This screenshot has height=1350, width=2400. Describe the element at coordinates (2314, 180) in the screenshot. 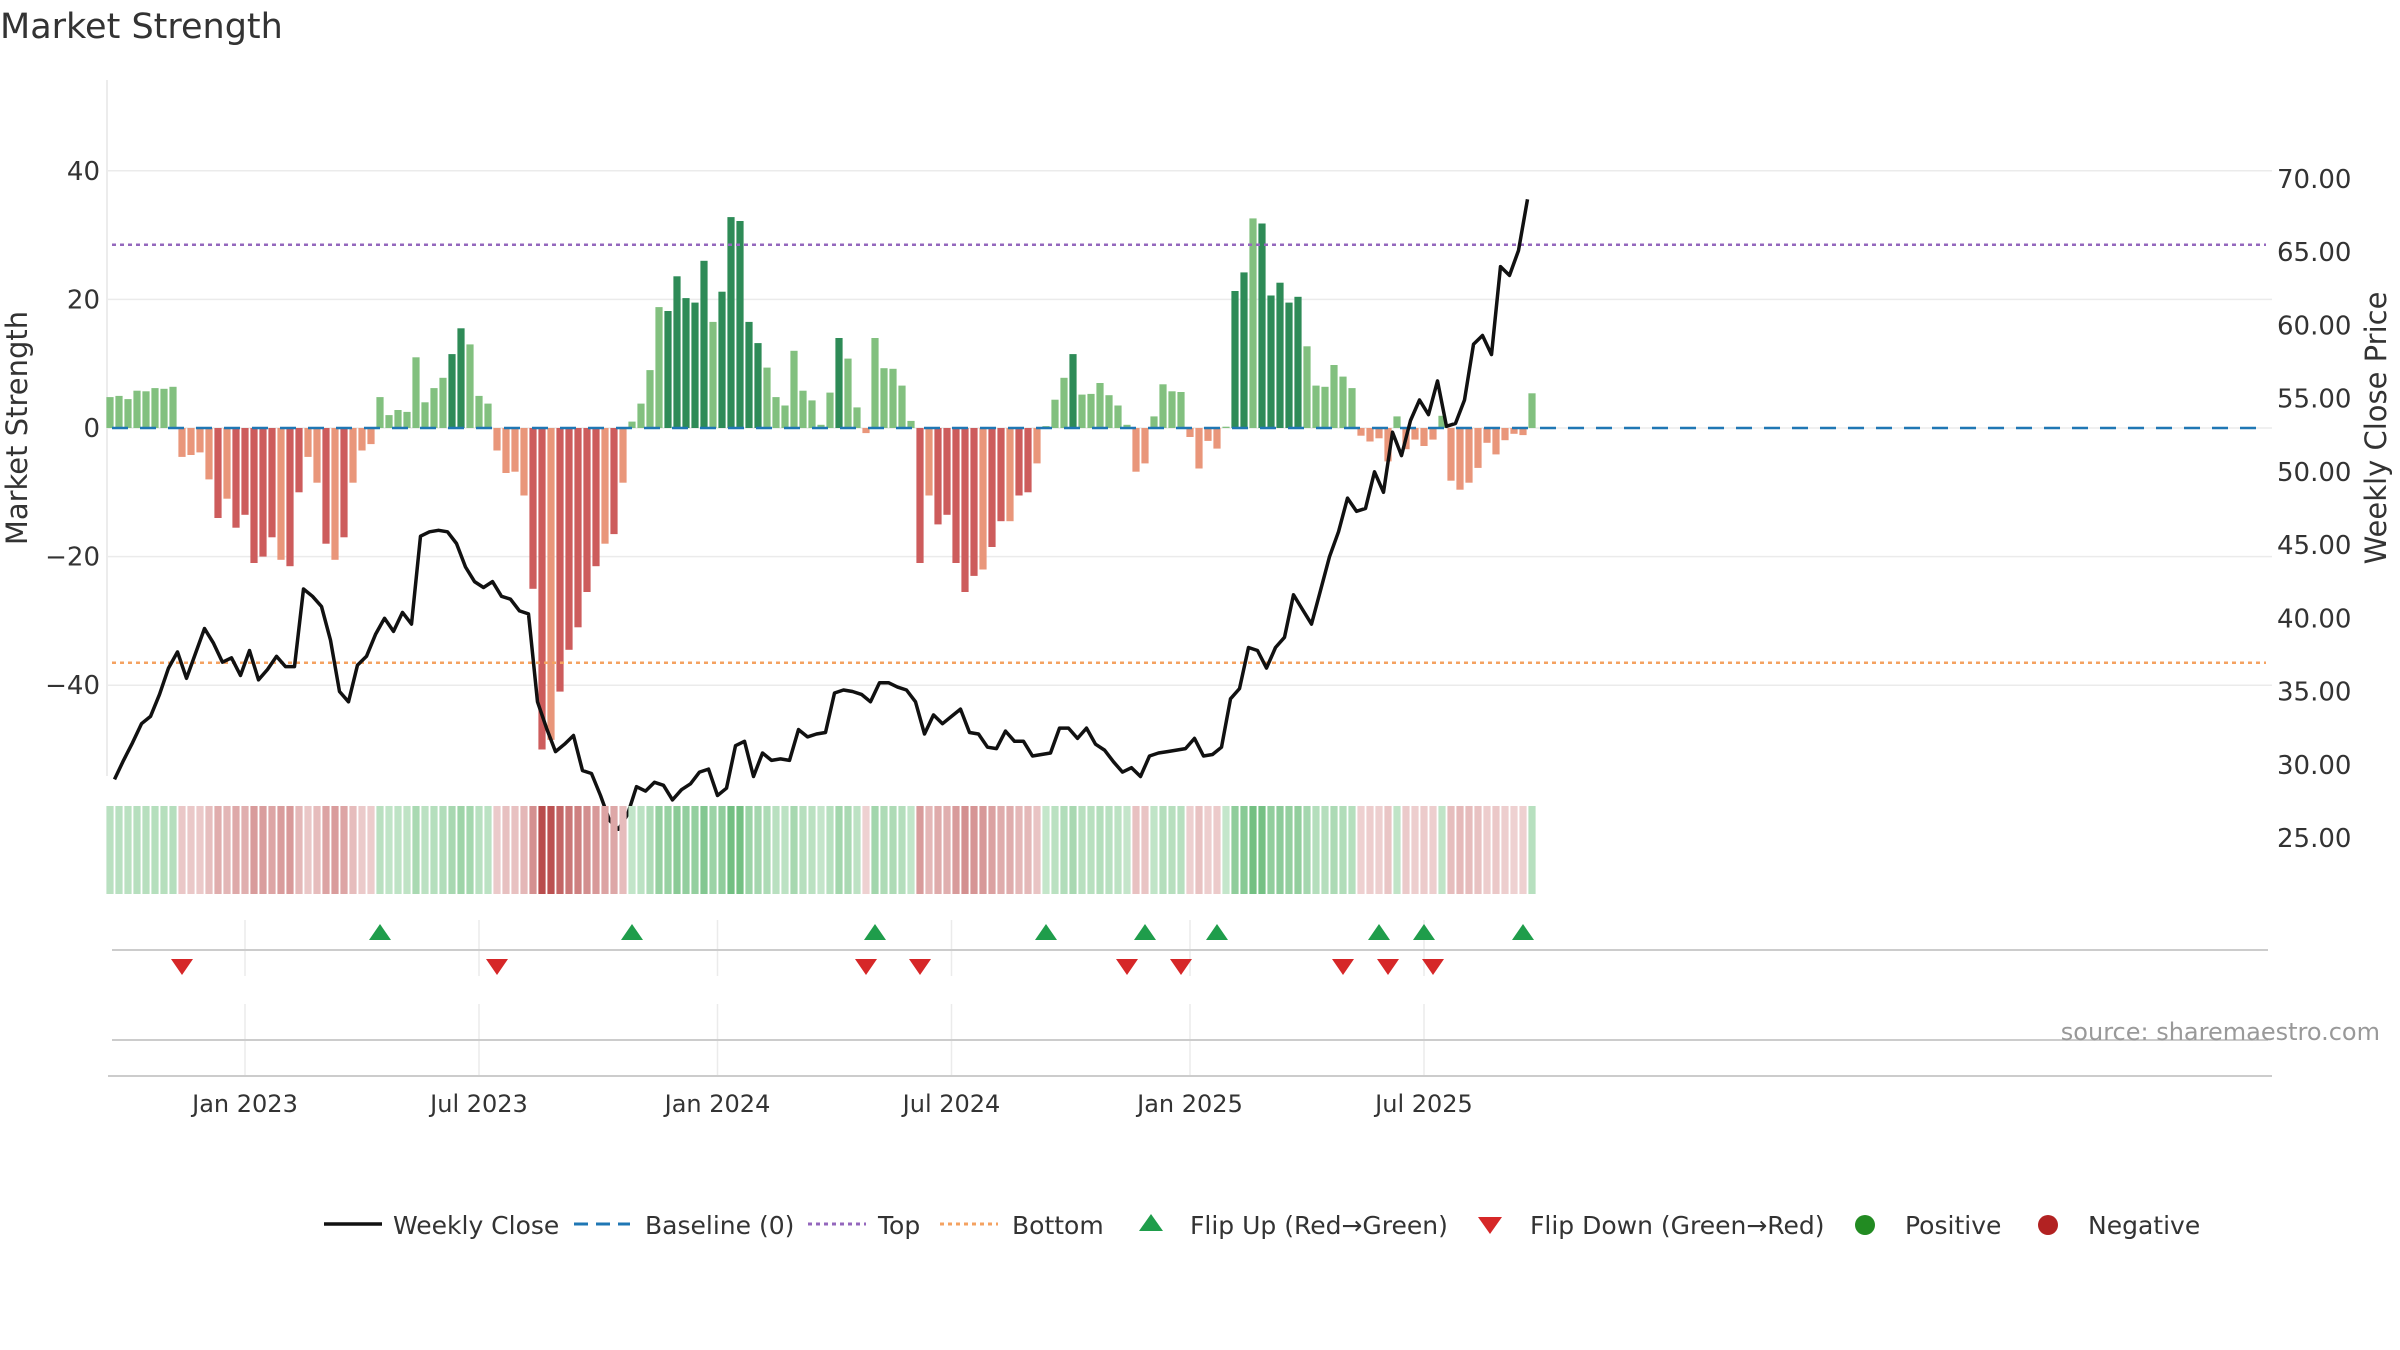

I see `y2-tick-label: 70.00` at that location.